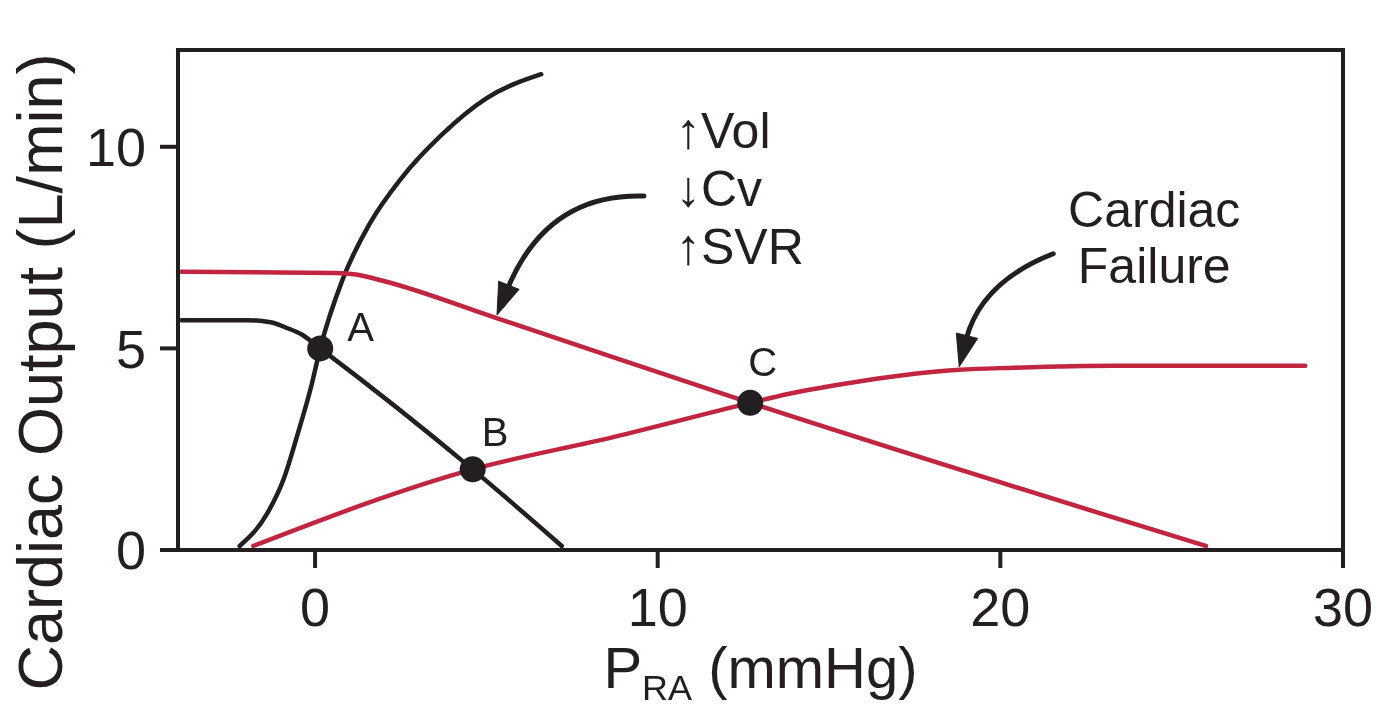 The image size is (1384, 721). What do you see at coordinates (40, 372) in the screenshot?
I see `y-axis-title: Cardiac Output (L/min)` at bounding box center [40, 372].